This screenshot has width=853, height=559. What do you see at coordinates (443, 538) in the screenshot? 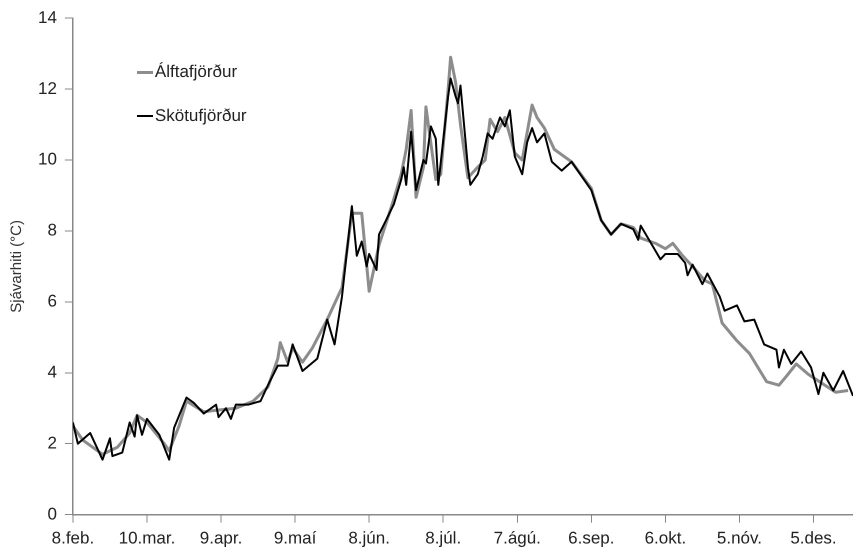
I see `x-tick-label: 8.júl.` at bounding box center [443, 538].